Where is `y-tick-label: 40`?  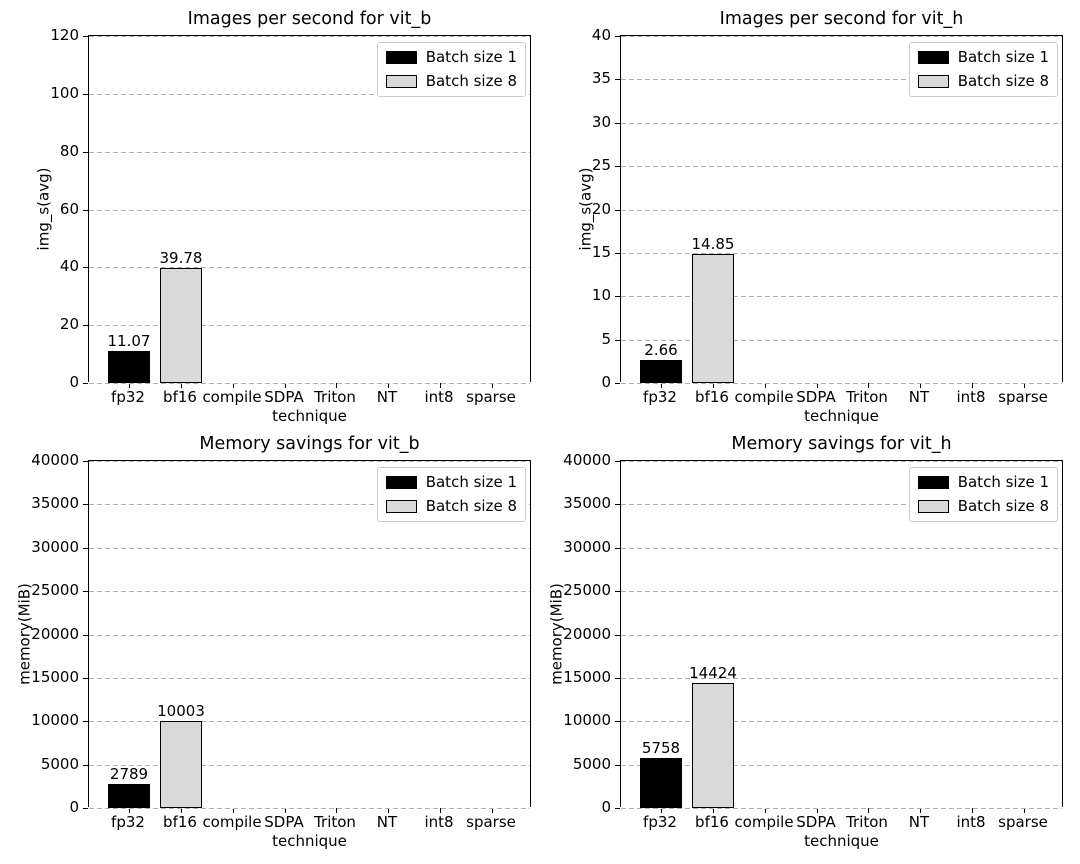 y-tick-label: 40 is located at coordinates (601, 35).